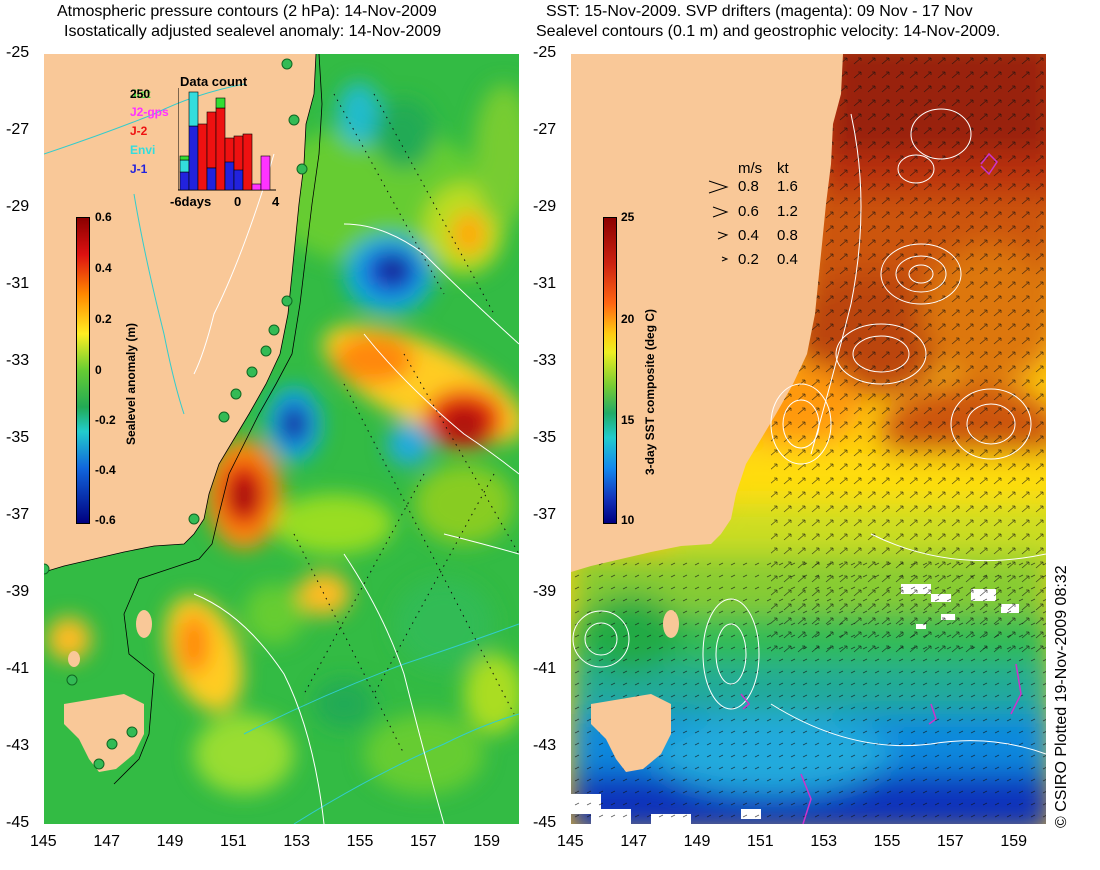 This screenshot has height=870, width=1100. Describe the element at coordinates (103, 319) in the screenshot. I see `sealevel-tick-2: 0.2` at that location.